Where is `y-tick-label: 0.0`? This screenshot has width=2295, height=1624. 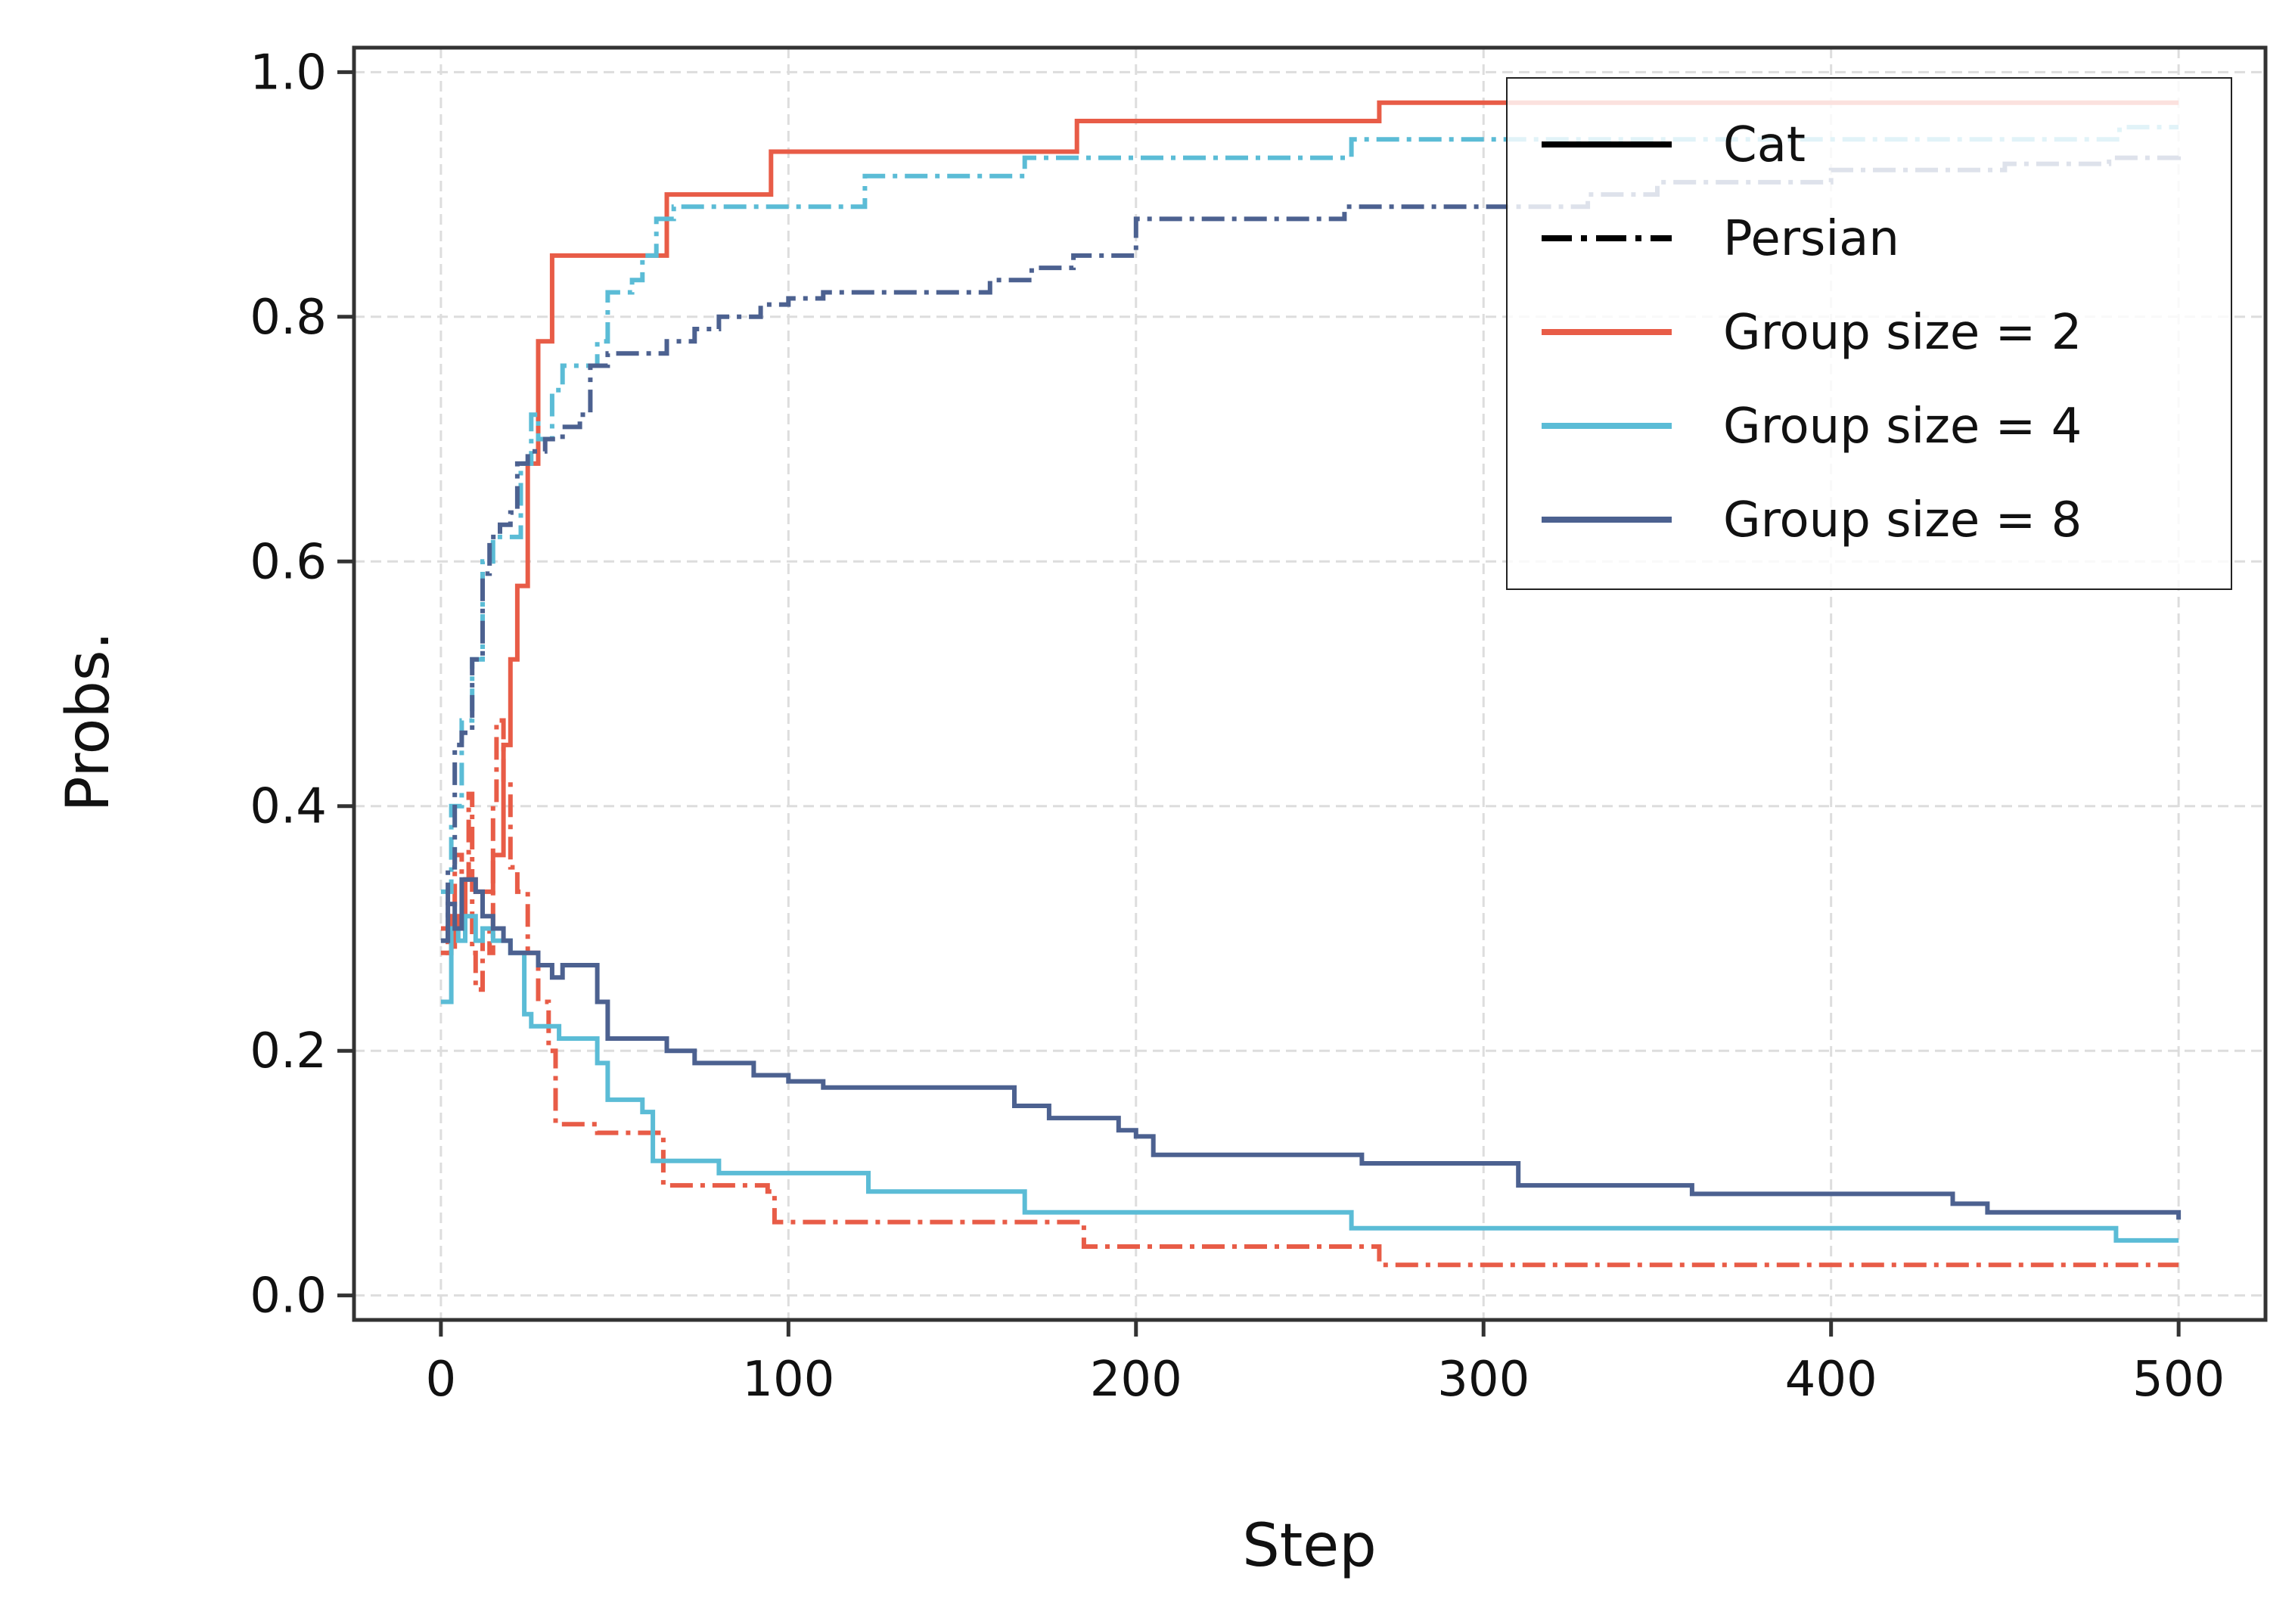
y-tick-label: 0.0 is located at coordinates (289, 1296).